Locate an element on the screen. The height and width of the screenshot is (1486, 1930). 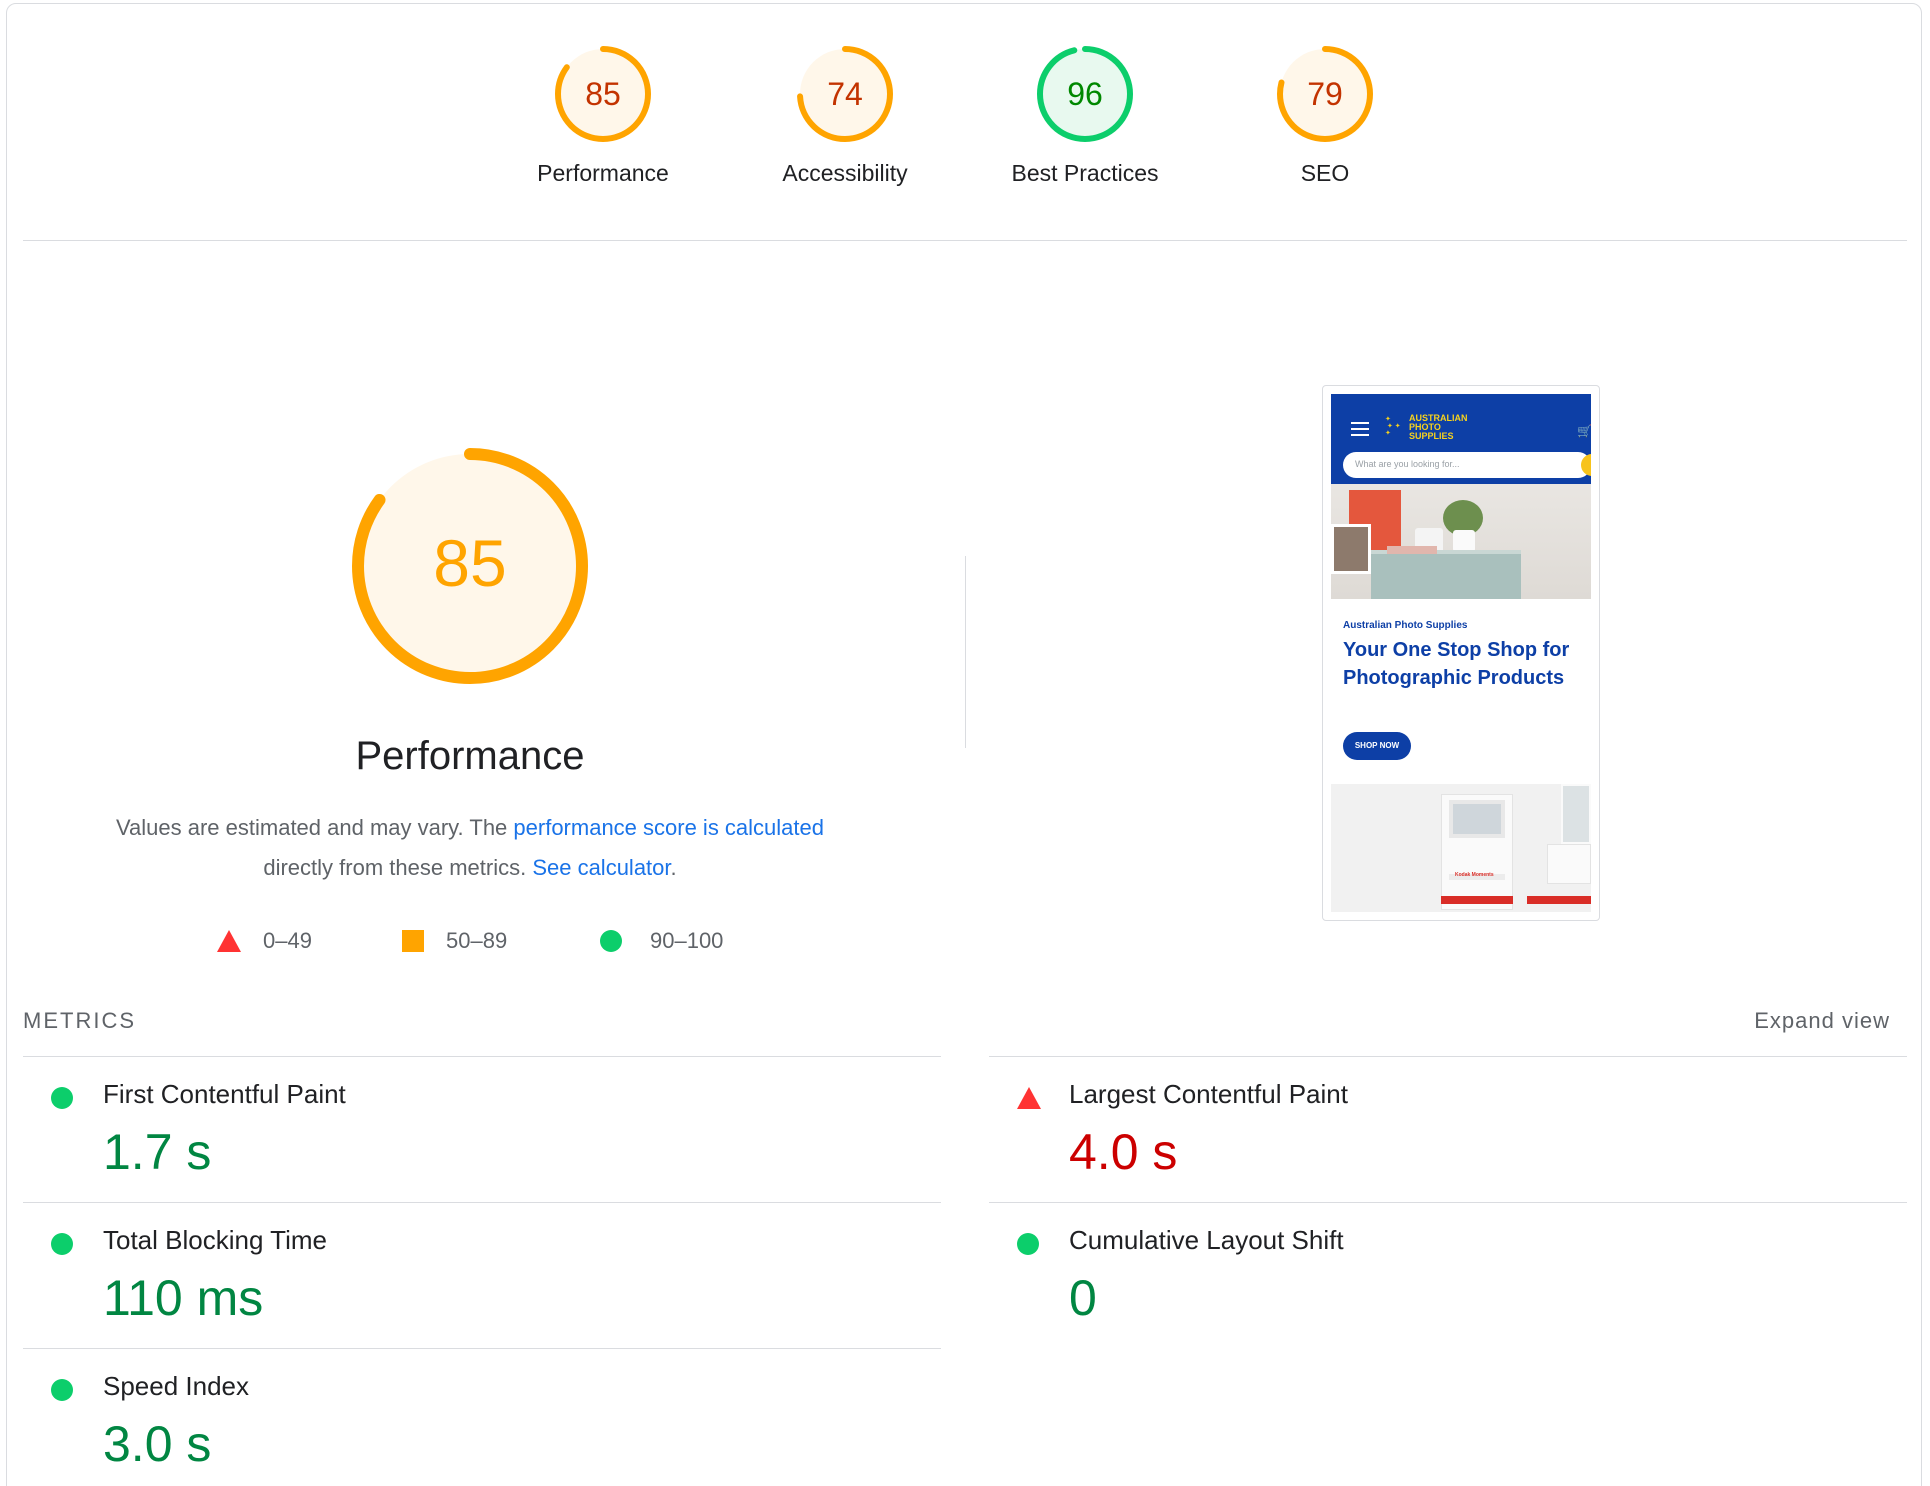
desc-prefix: Values are estimated and may vary. The is located at coordinates (314, 827).